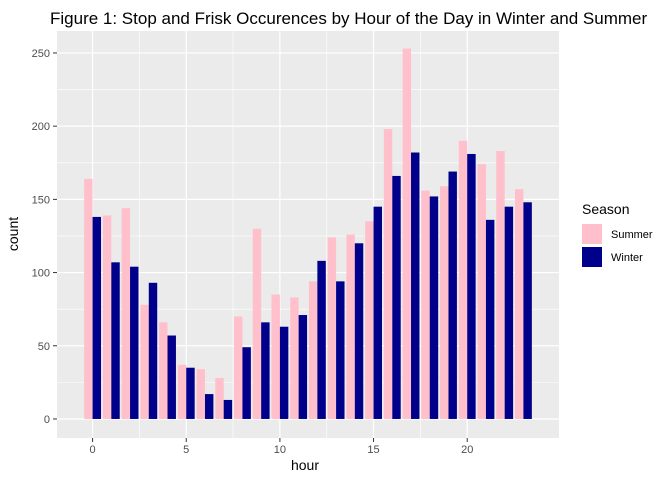  What do you see at coordinates (47, 420) in the screenshot?
I see `y-tick-label: 0` at bounding box center [47, 420].